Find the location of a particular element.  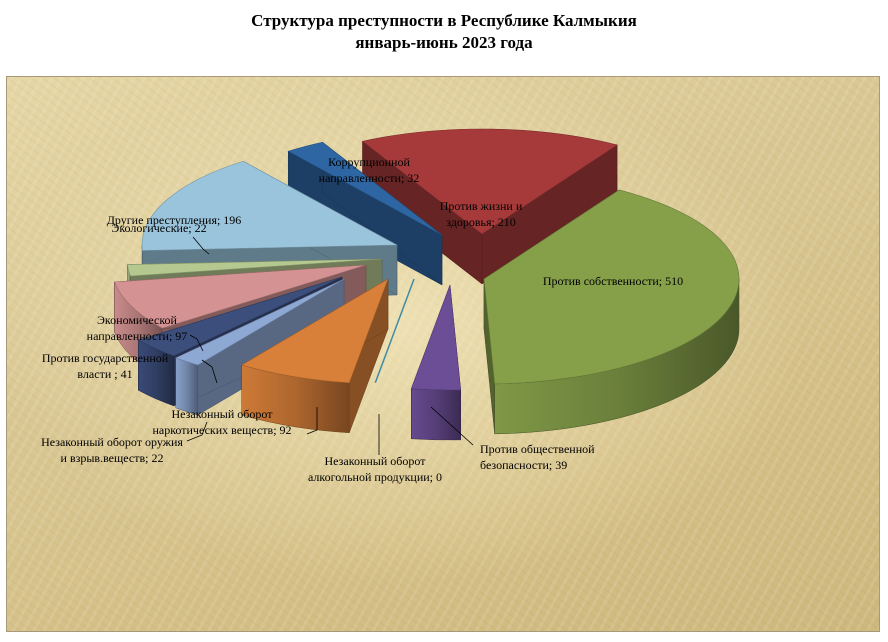

slice-экономической-направленности is located at coordinates (240, 296).